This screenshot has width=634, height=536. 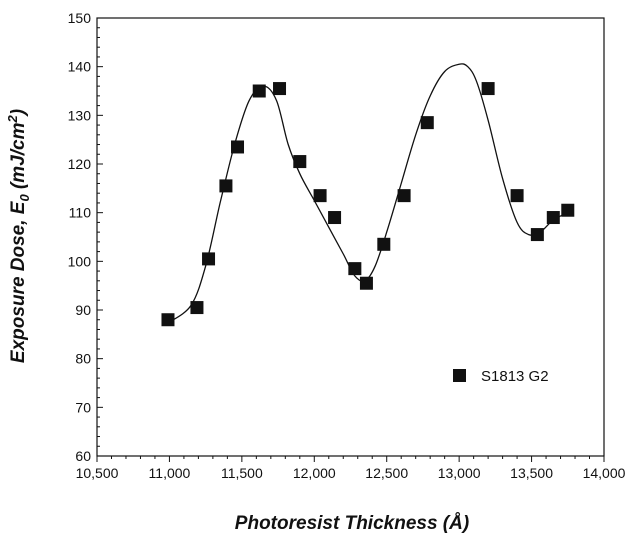 What do you see at coordinates (83, 456) in the screenshot?
I see `y-tick-label: 60` at bounding box center [83, 456].